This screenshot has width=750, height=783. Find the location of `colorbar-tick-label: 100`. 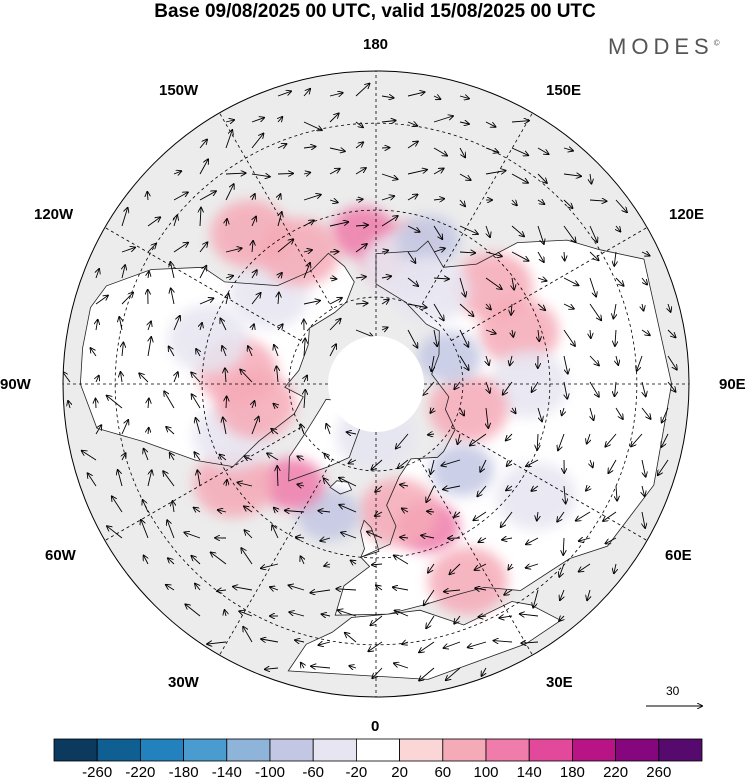

colorbar-tick-label: 100 is located at coordinates (486, 772).